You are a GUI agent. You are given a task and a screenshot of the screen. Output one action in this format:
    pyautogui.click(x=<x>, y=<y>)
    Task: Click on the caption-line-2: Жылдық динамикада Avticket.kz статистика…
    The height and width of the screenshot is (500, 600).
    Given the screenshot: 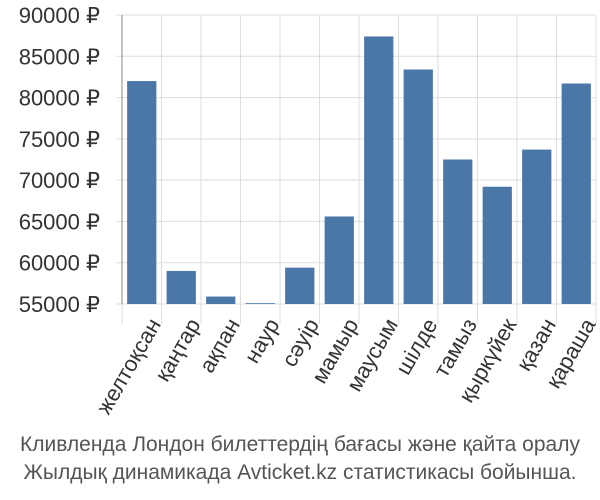 What is the action you would take?
    pyautogui.click(x=300, y=472)
    